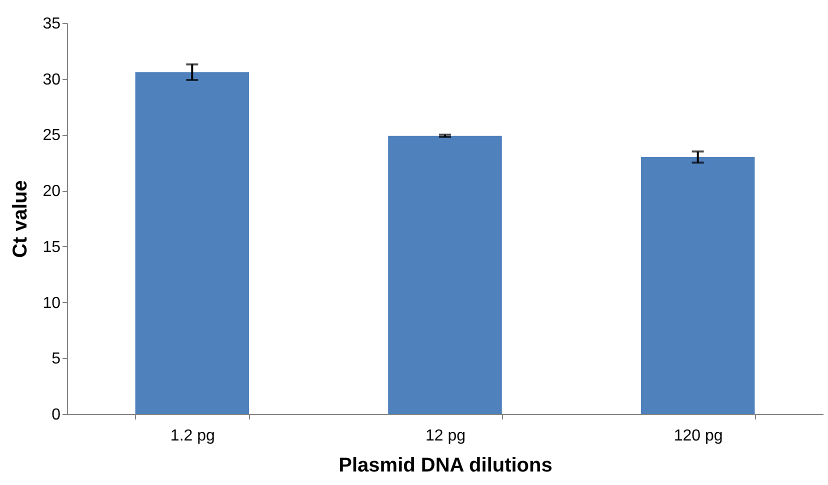 The image size is (828, 485). Describe the element at coordinates (445, 436) in the screenshot. I see `x-tick-label: 12 pg` at that location.